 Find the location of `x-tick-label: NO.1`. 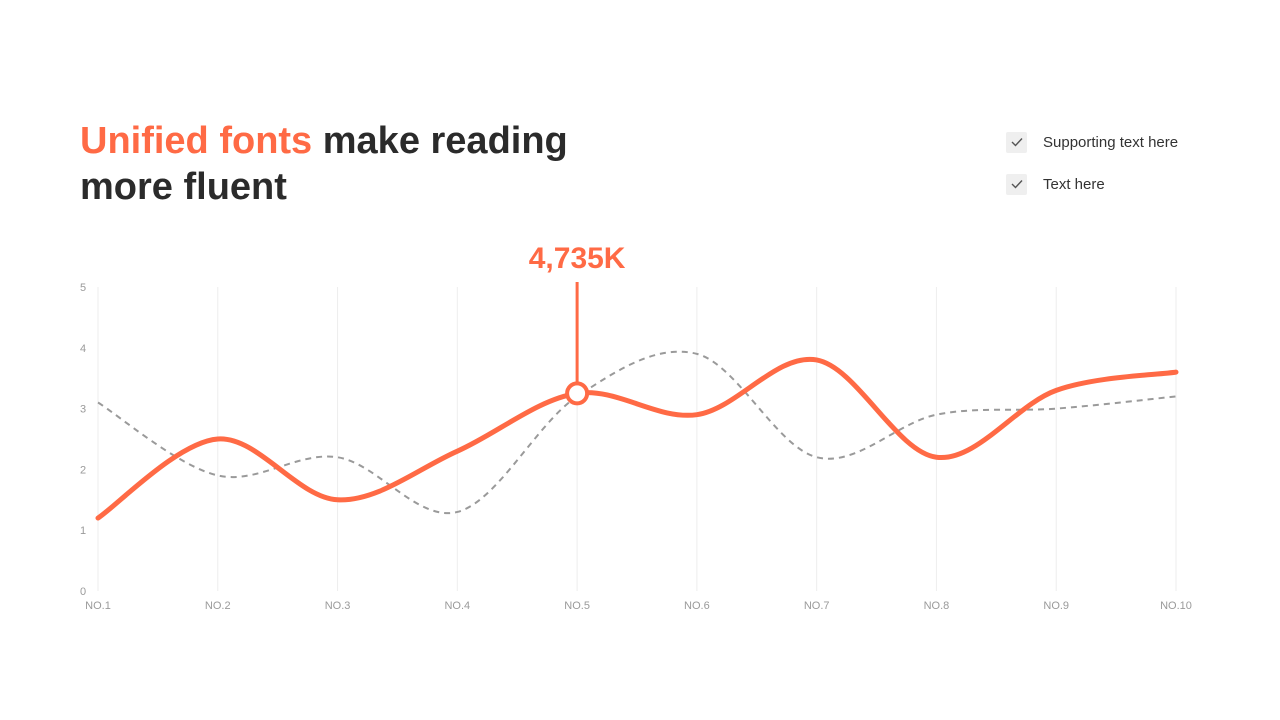

x-tick-label: NO.1 is located at coordinates (98, 606).